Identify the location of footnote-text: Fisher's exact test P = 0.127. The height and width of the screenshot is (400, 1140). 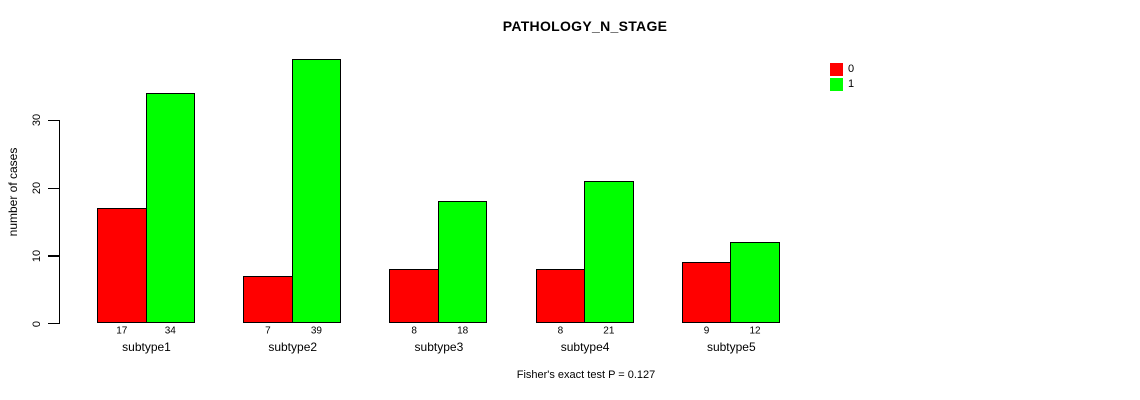
(586, 375).